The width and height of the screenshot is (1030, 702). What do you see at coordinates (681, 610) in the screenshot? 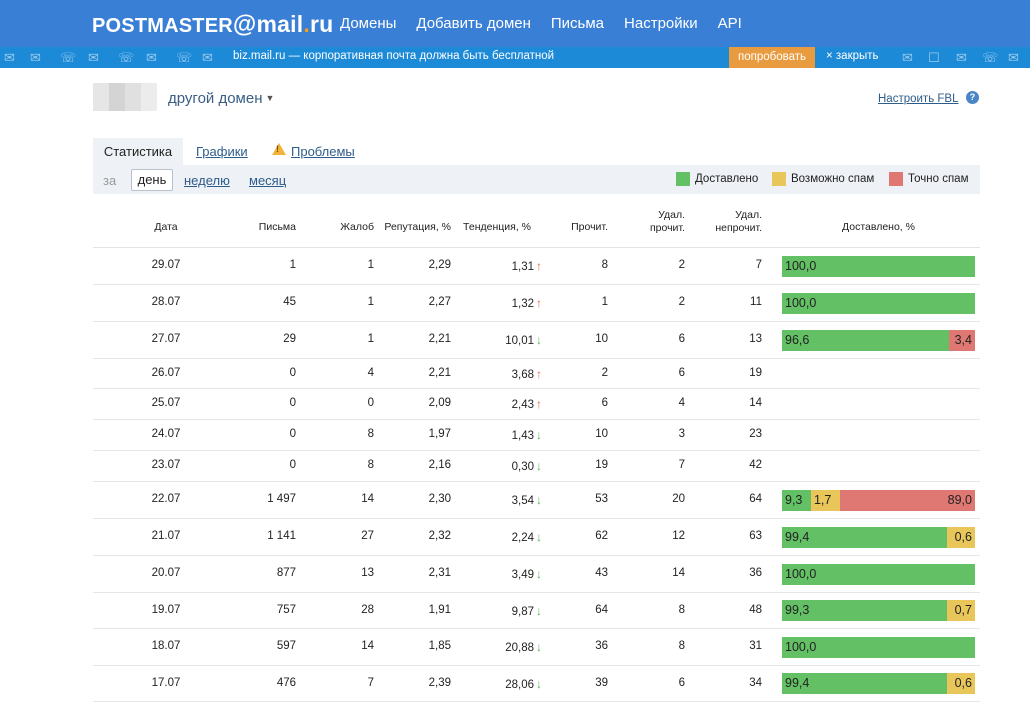
I see `cell-del-read: 8` at bounding box center [681, 610].